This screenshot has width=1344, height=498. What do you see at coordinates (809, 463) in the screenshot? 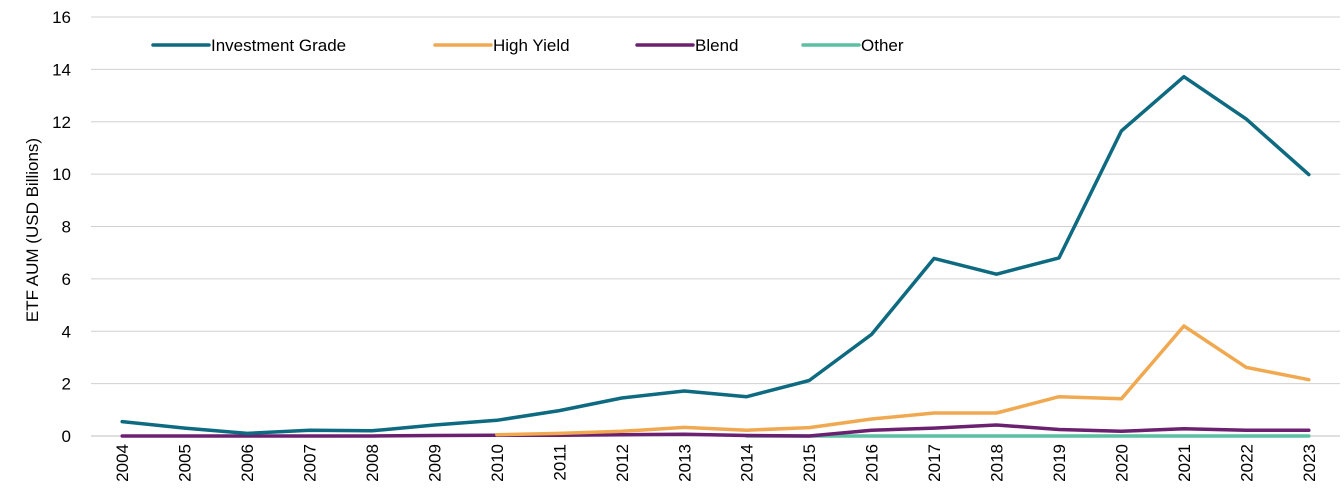
I see `x-tick-label: 2015` at bounding box center [809, 463].